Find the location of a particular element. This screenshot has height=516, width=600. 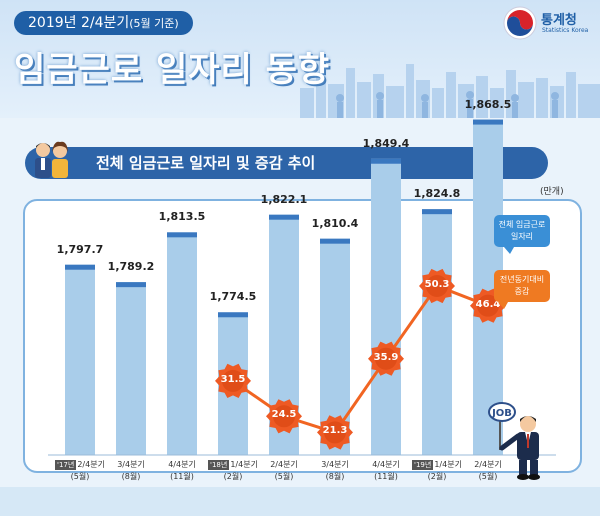

x-tick-label-0: '17년 2/4분기 (5월) is located at coordinates (80, 471).